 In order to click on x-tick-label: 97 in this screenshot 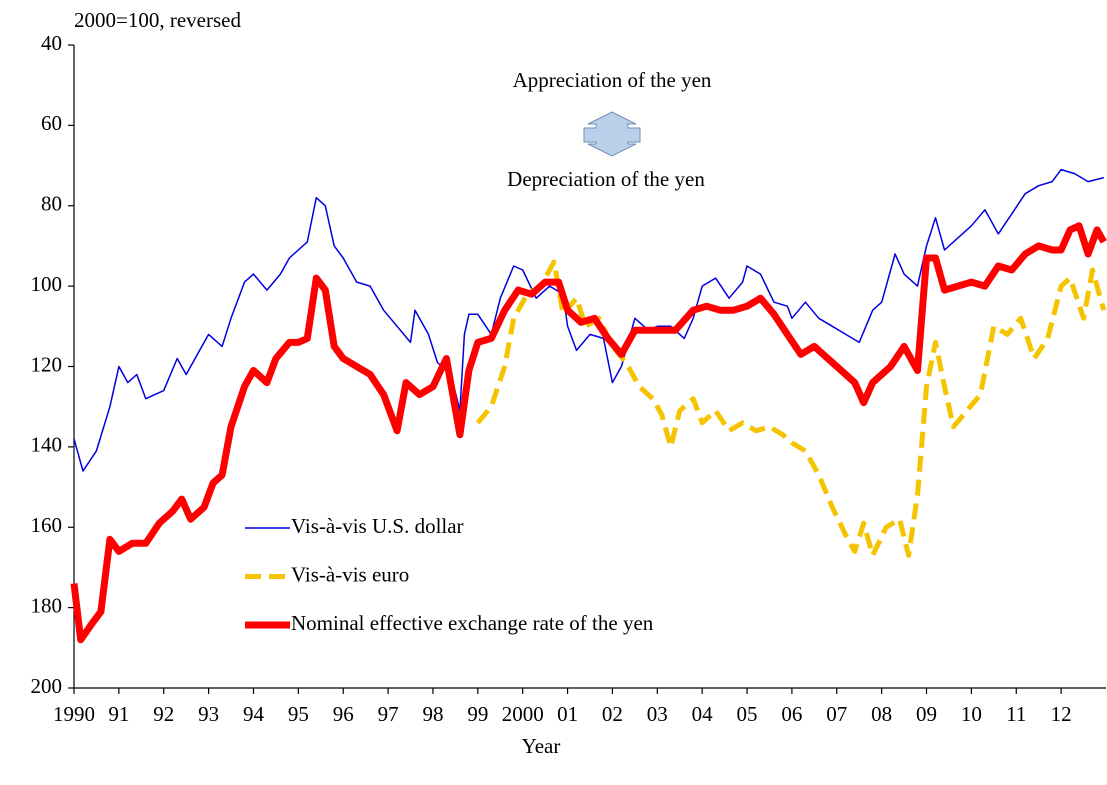, I will do `click(388, 714)`.